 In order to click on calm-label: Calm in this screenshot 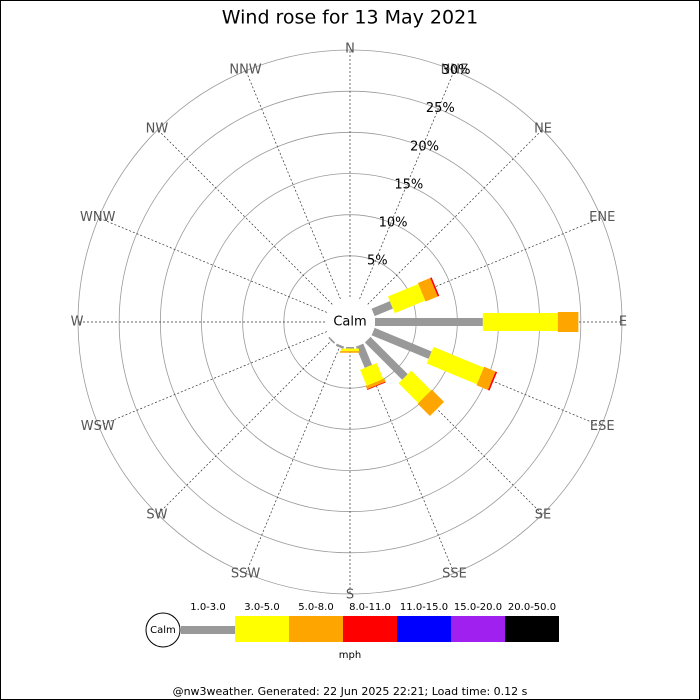, I will do `click(349, 322)`.